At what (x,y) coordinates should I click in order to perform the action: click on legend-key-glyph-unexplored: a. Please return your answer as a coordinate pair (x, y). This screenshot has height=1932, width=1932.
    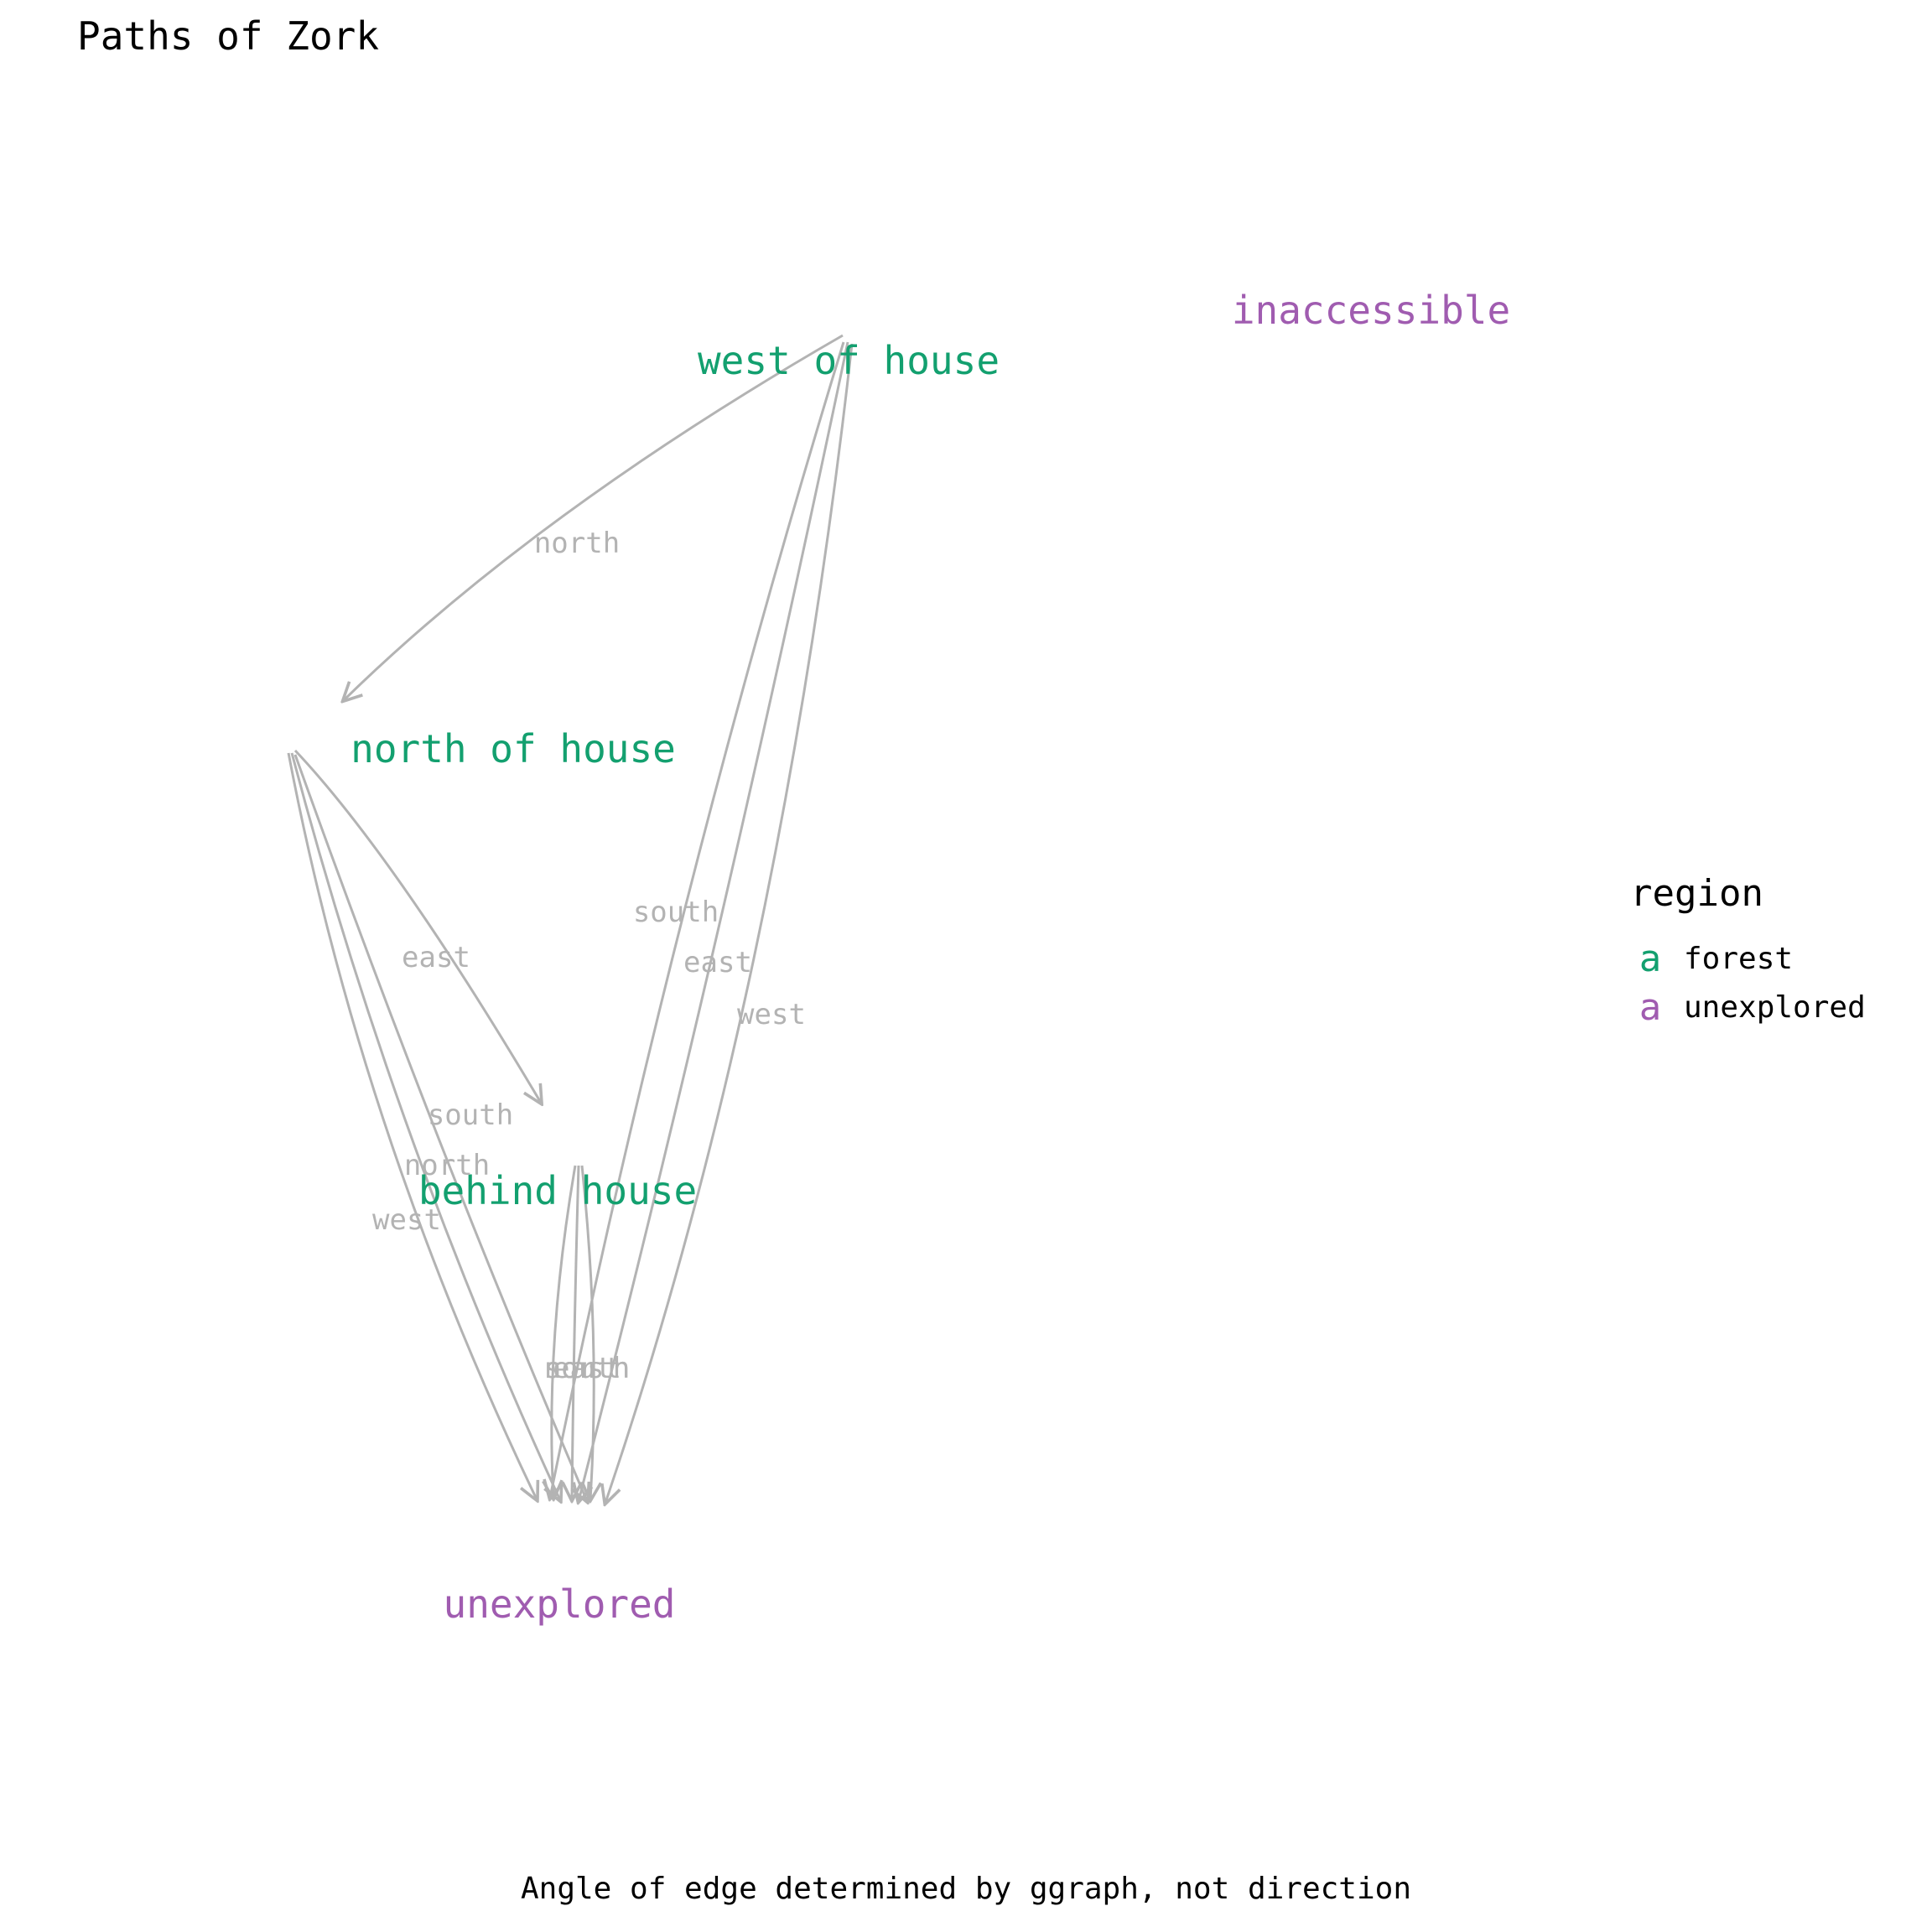
    Looking at the image, I should click on (1650, 1007).